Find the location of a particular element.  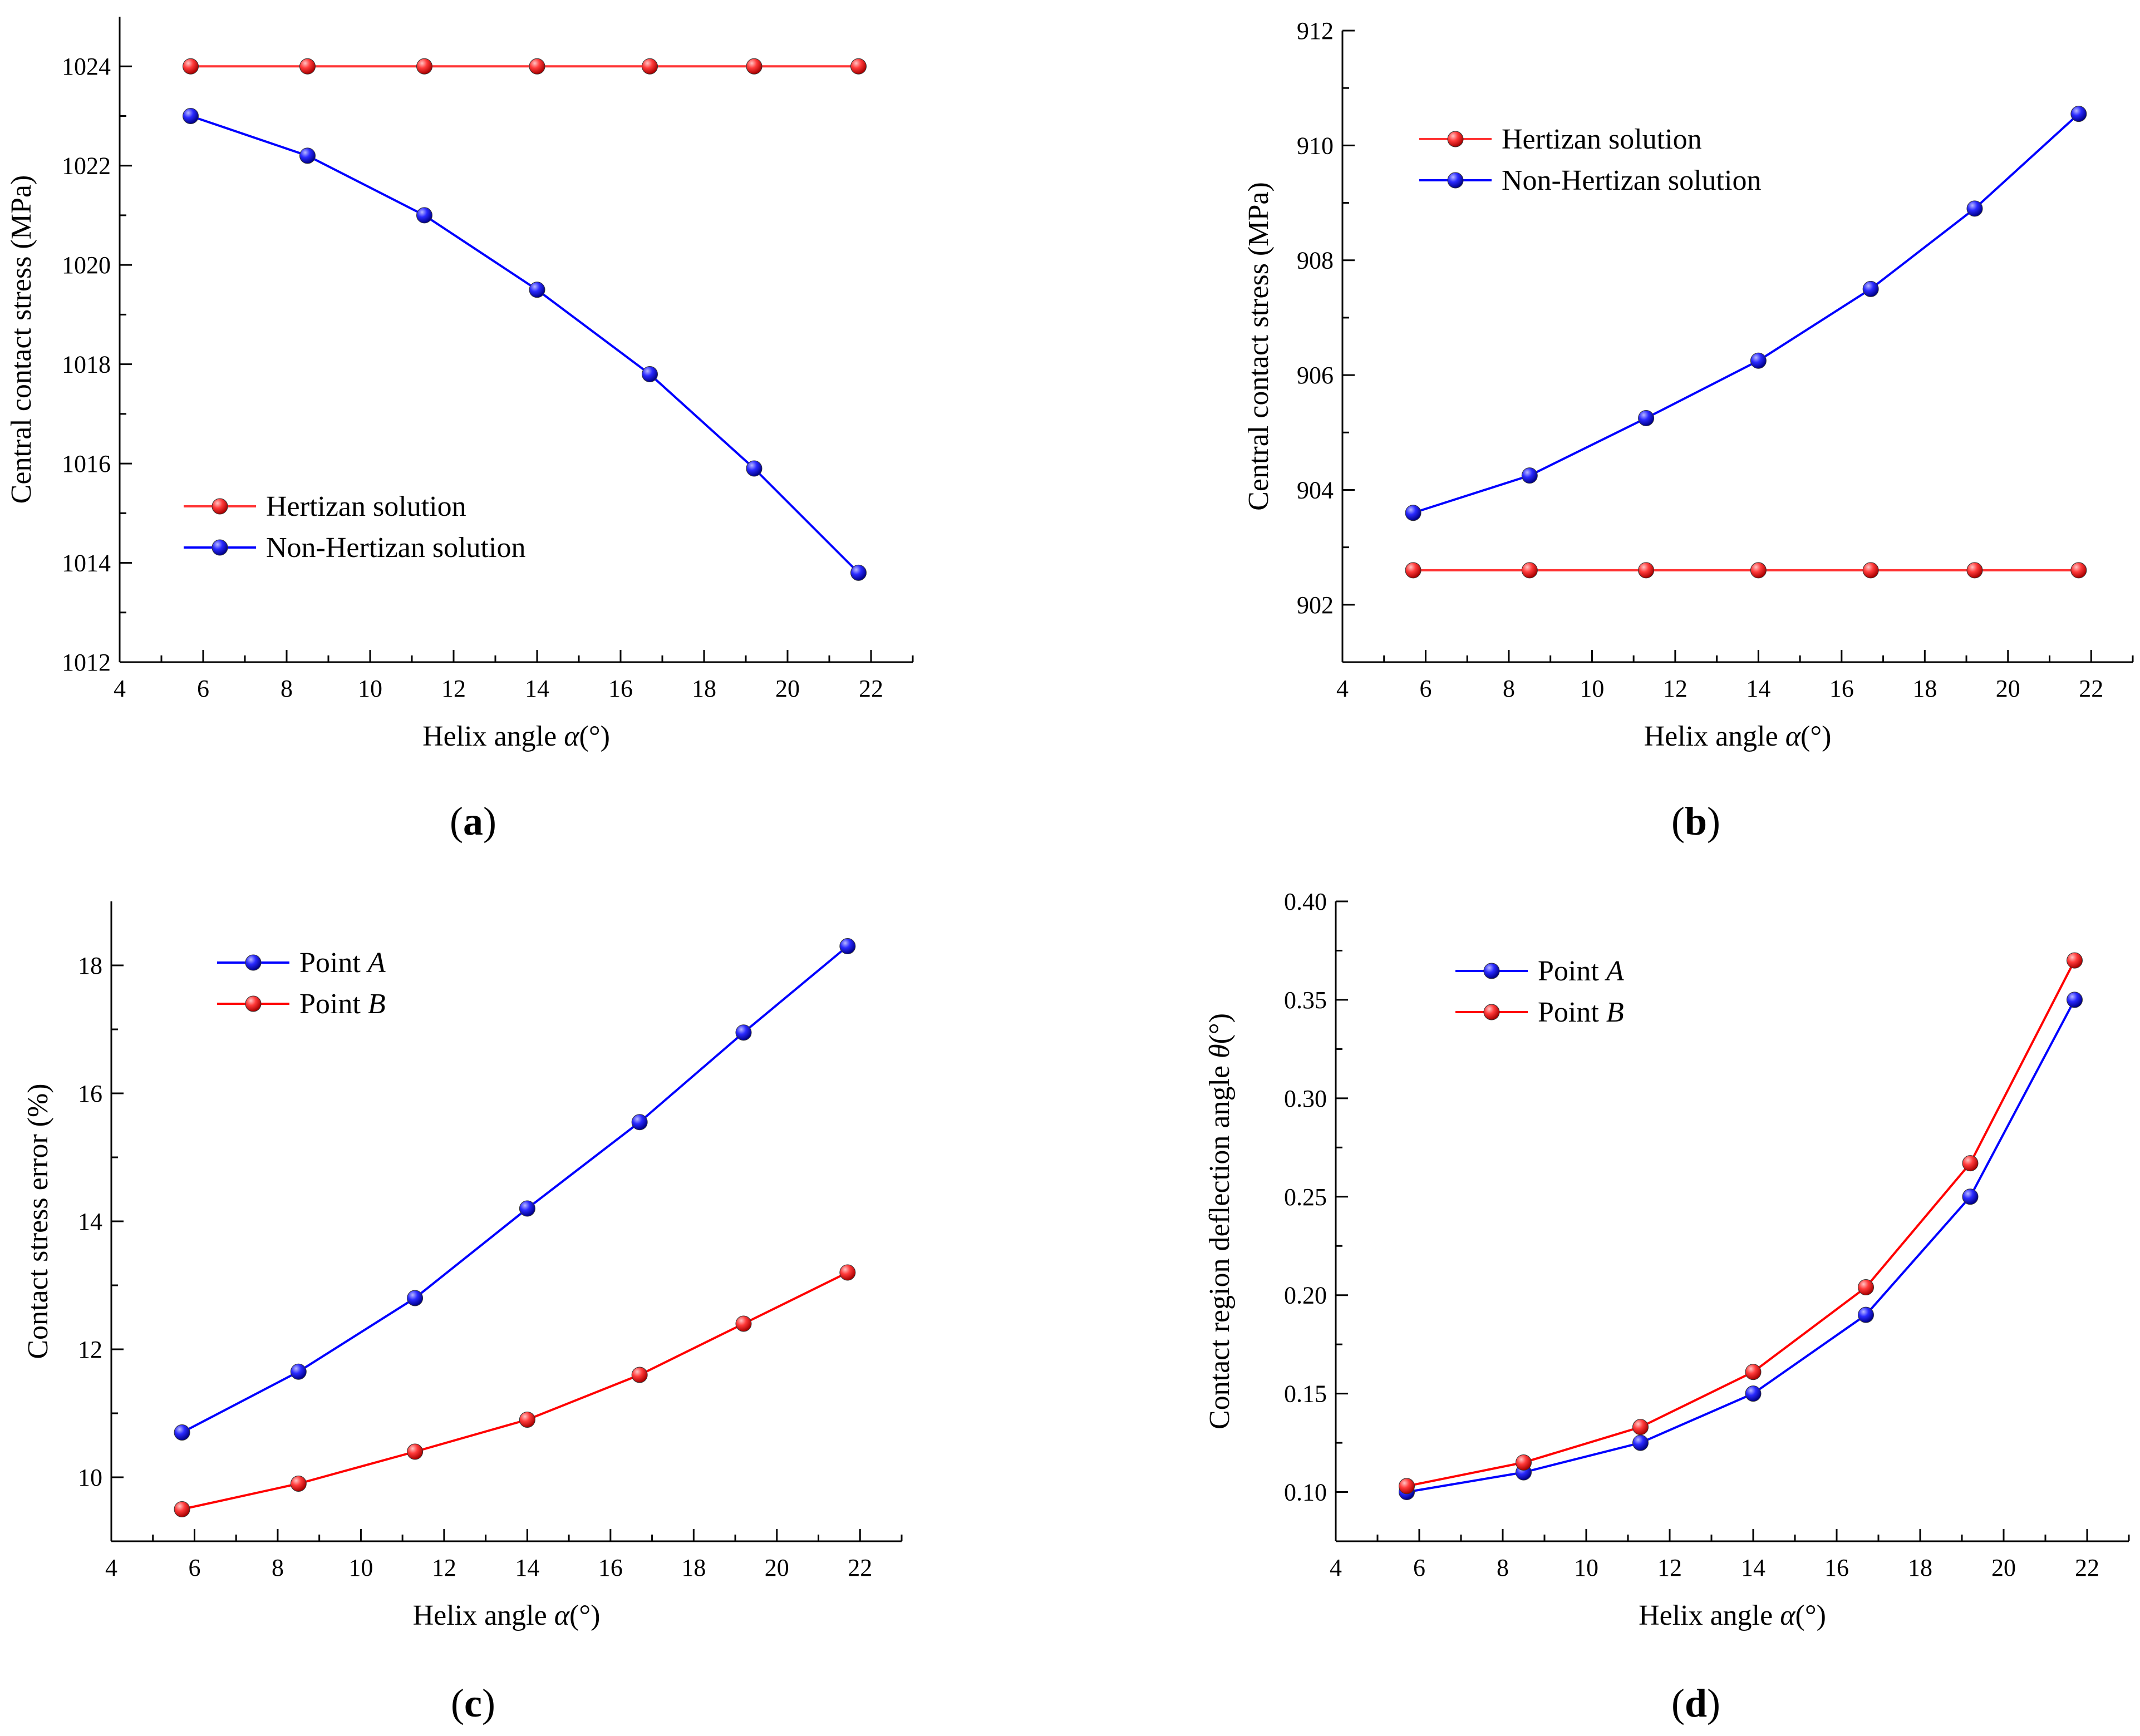

panel-c-x-axis-title: Helix angle α(°) is located at coordinates (507, 1615).